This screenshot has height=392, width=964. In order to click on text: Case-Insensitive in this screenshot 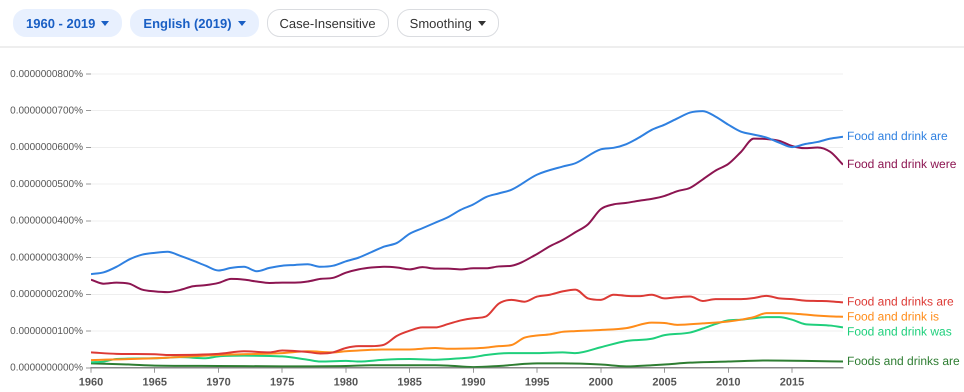, I will do `click(328, 23)`.